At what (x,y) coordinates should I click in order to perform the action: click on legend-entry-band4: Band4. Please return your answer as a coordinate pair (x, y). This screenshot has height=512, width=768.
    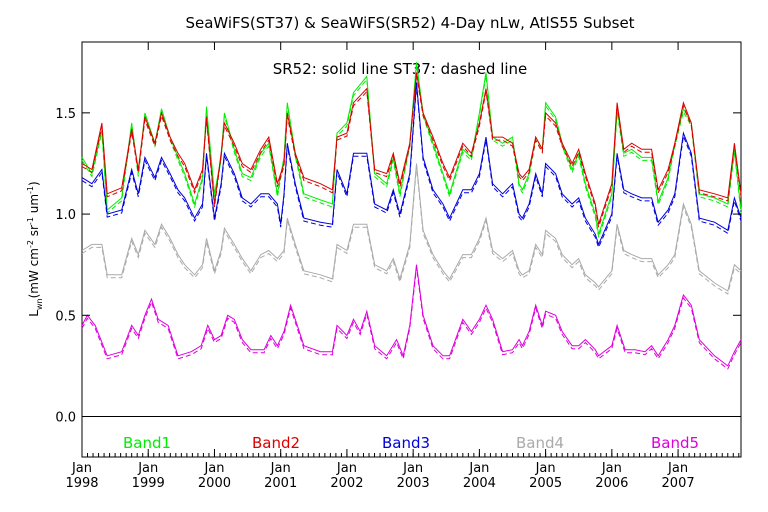
    Looking at the image, I should click on (540, 443).